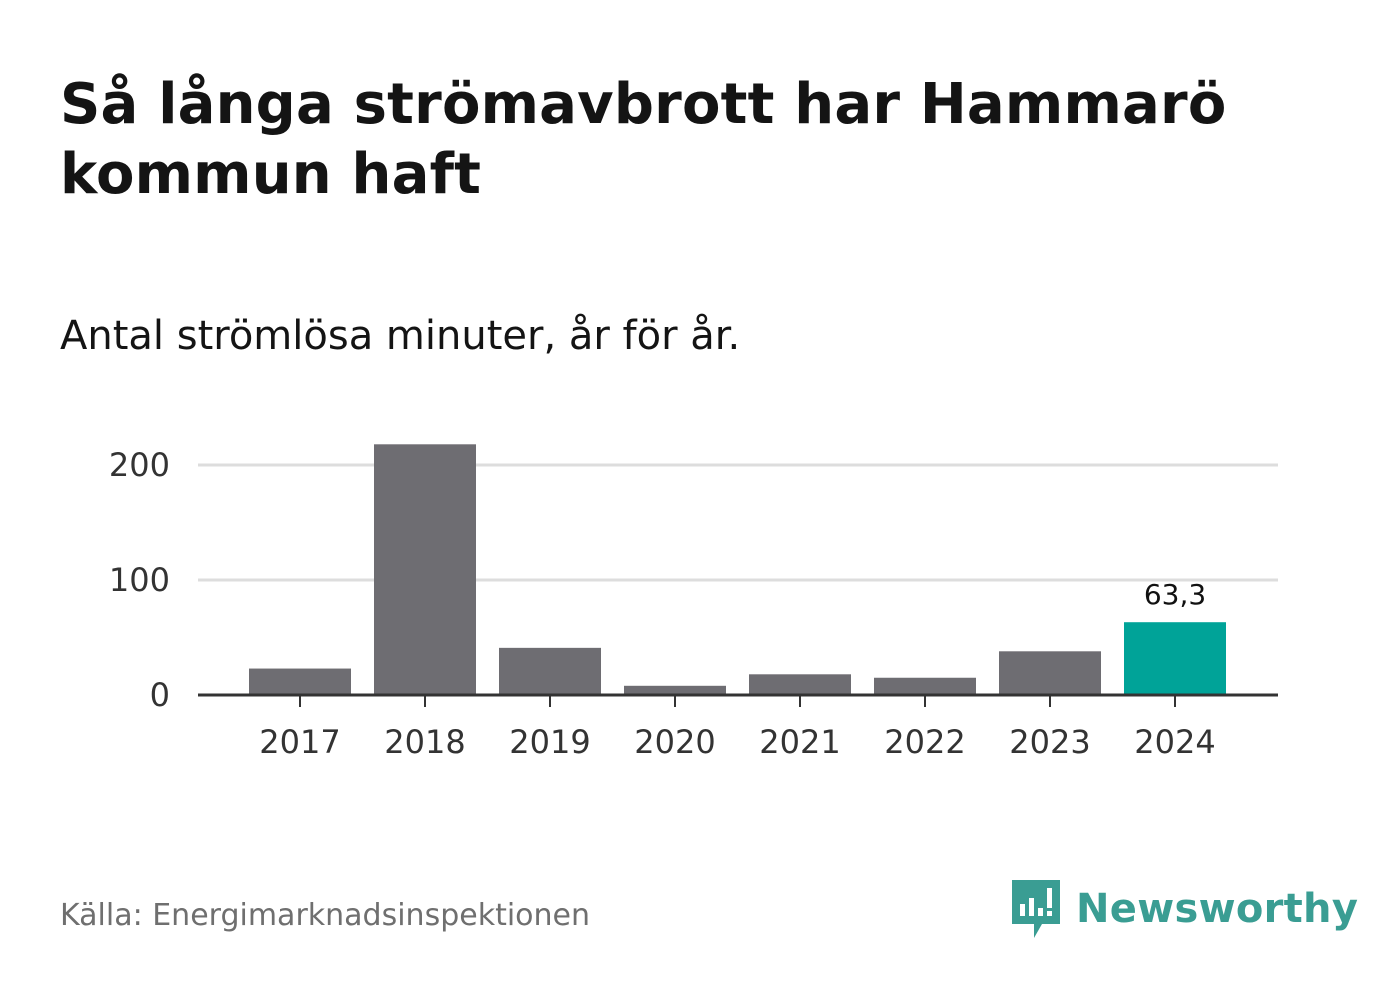  I want to click on brand-name: Newsworthy, so click(1217, 909).